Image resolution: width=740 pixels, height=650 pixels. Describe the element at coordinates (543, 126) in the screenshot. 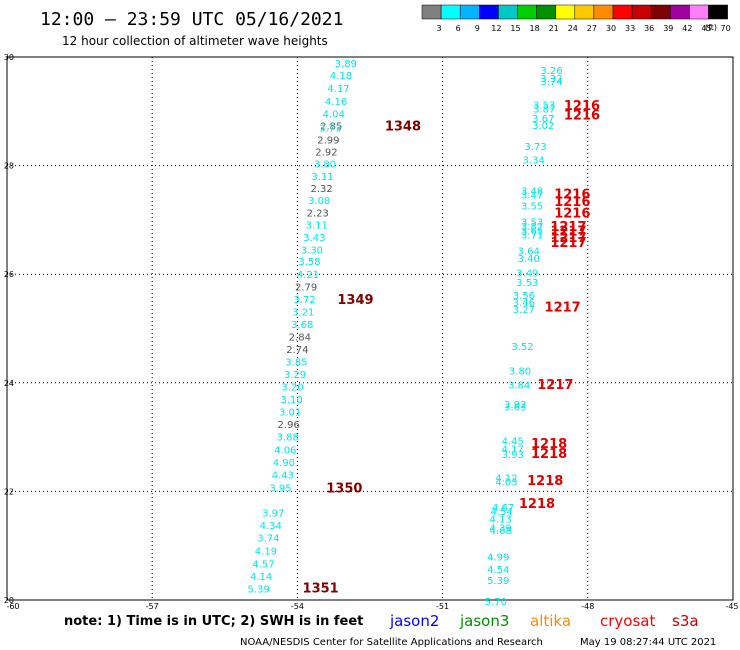

I see `wave-height-value: 3.02` at that location.